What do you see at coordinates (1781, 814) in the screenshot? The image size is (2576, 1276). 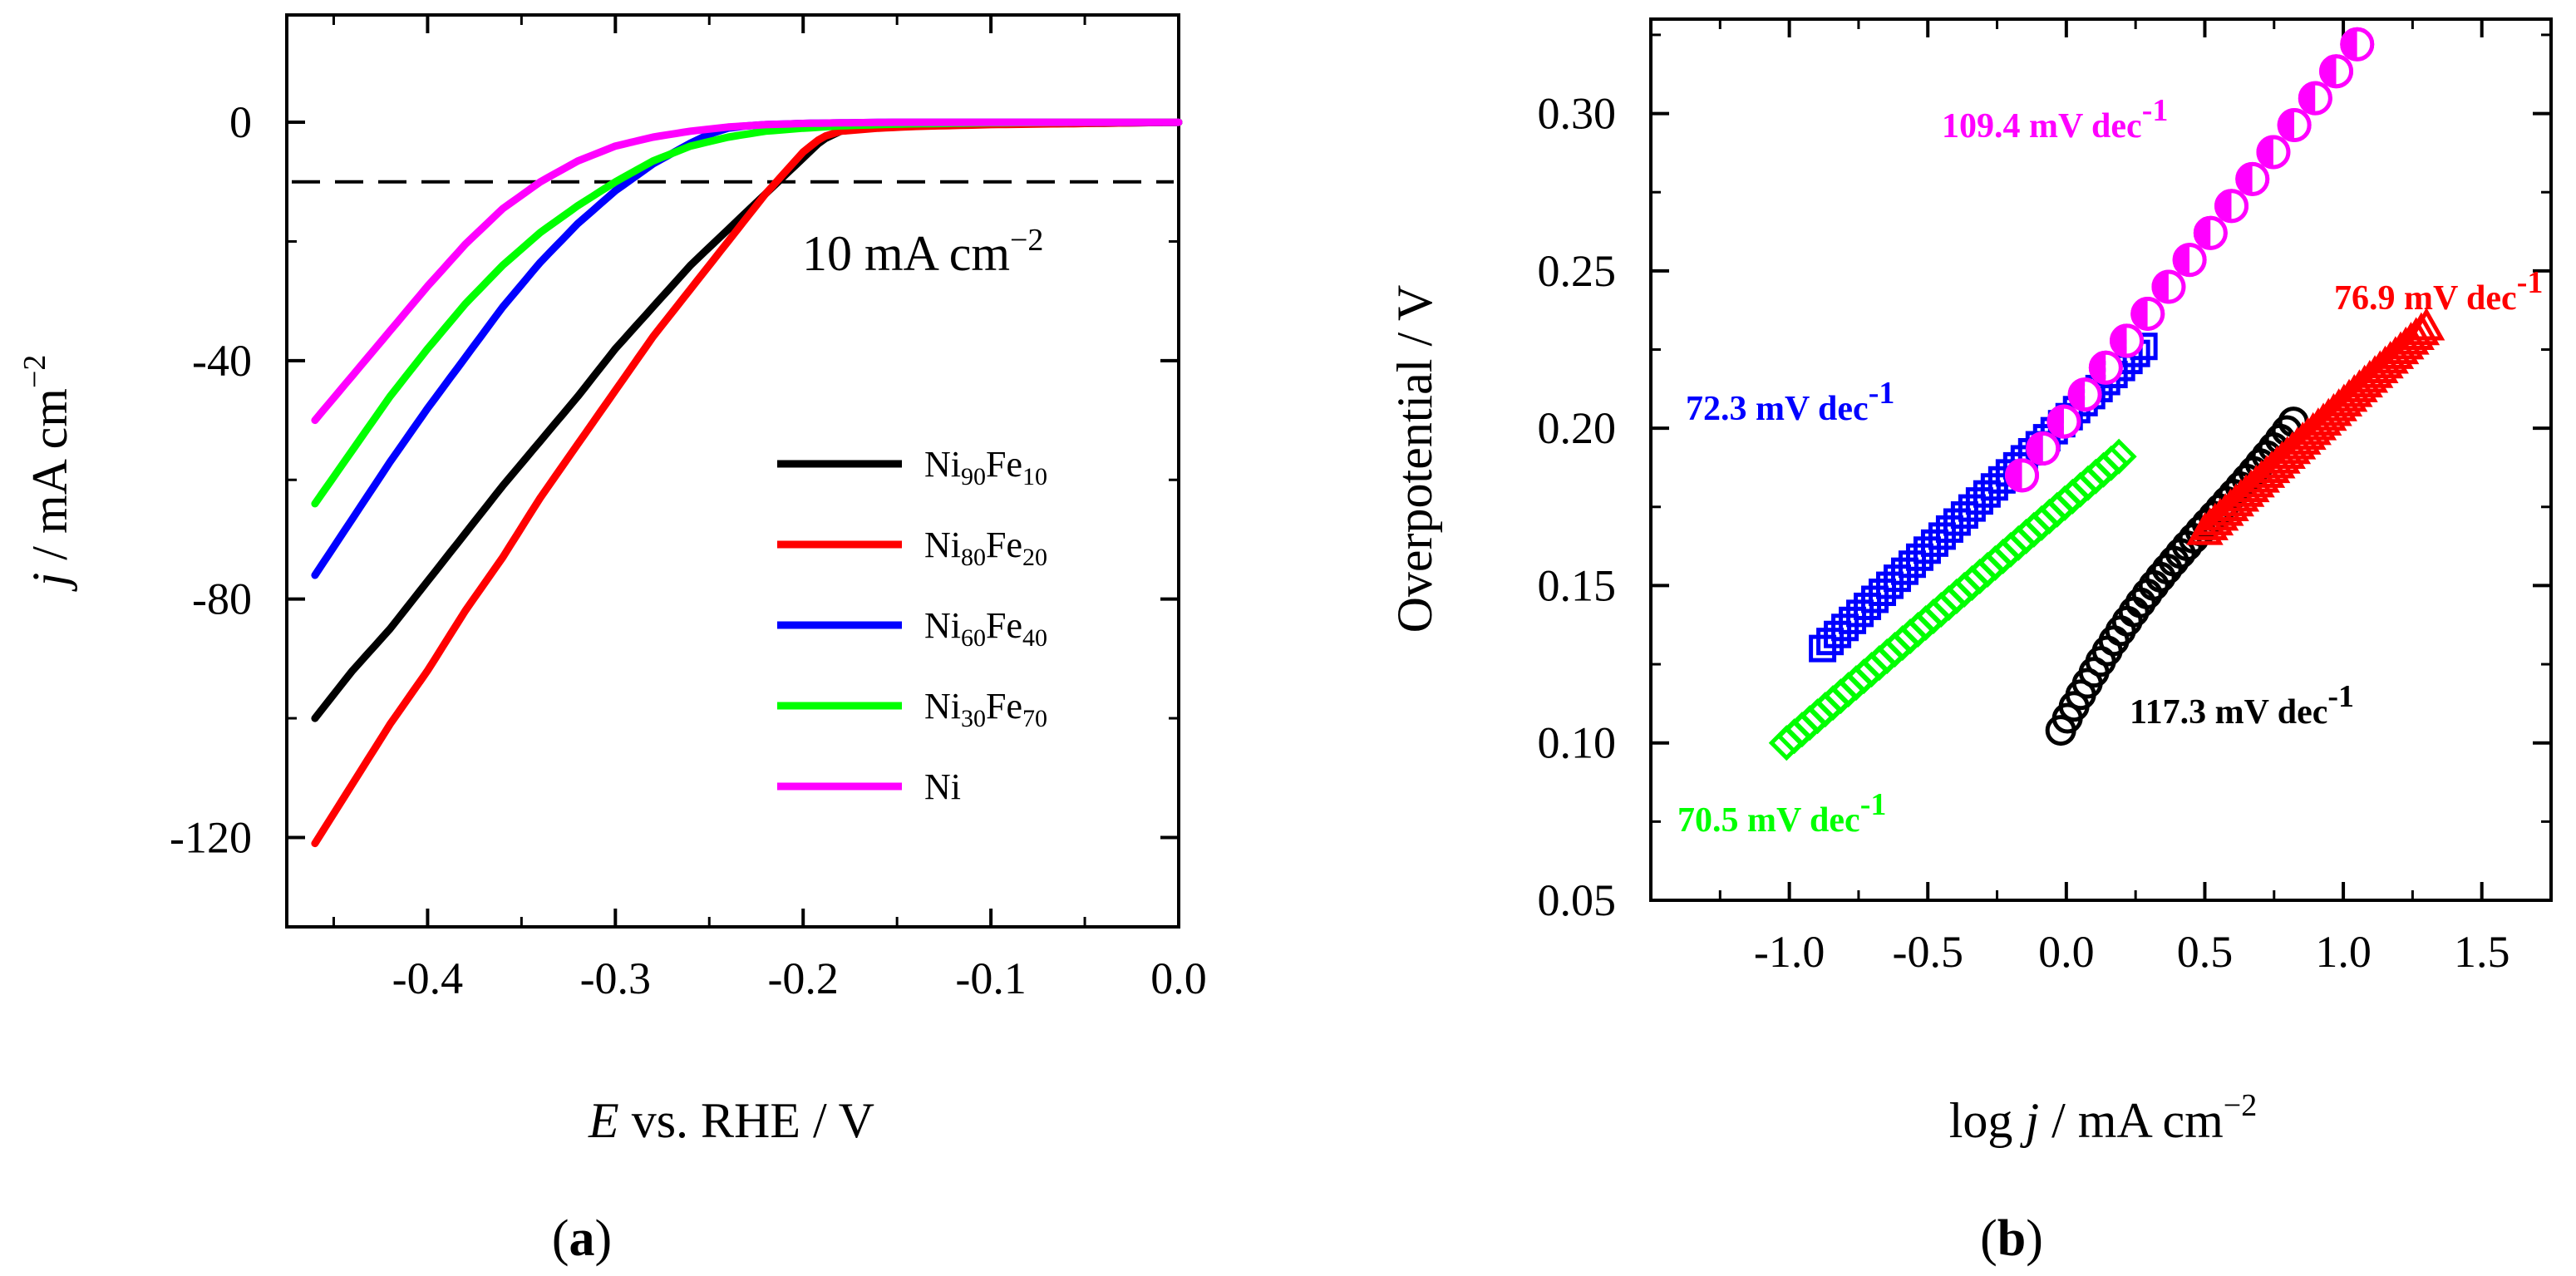 I see `slope-label-ni30fe70: 70.5 mV dec-1` at bounding box center [1781, 814].